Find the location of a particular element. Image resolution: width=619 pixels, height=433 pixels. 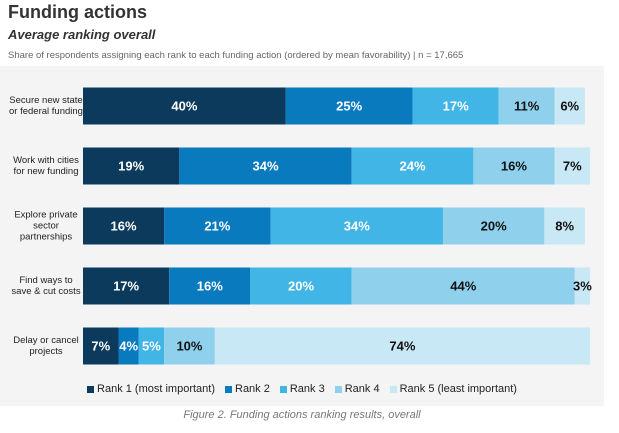

chart-subtitle: Average ranking overall is located at coordinates (82, 34).